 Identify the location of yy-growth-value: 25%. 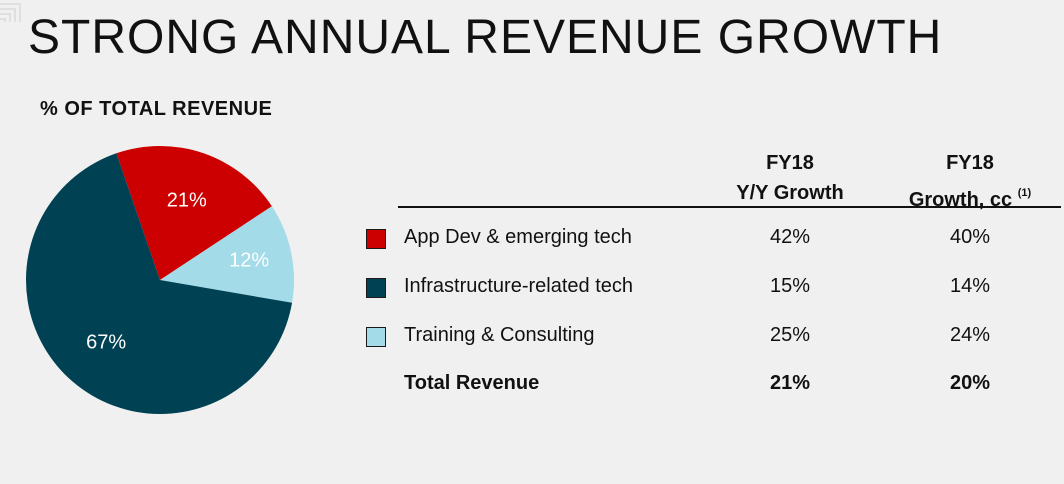
(790, 335).